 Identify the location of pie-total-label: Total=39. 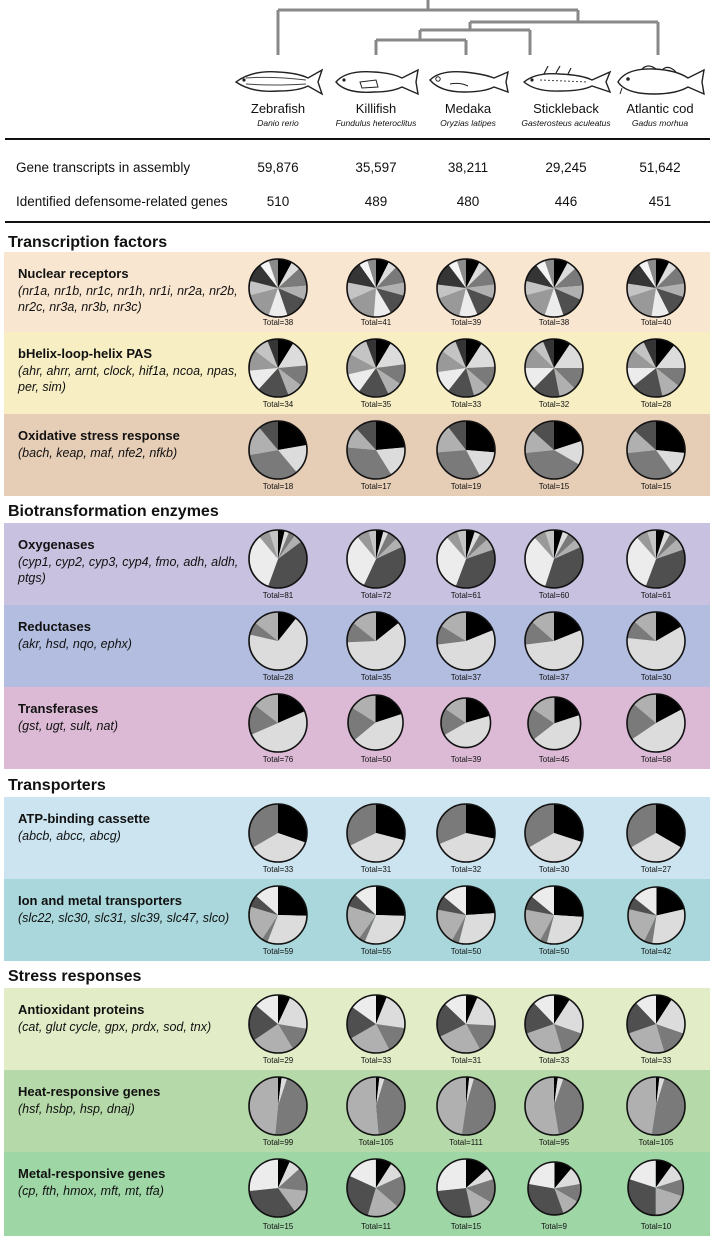
(466, 759).